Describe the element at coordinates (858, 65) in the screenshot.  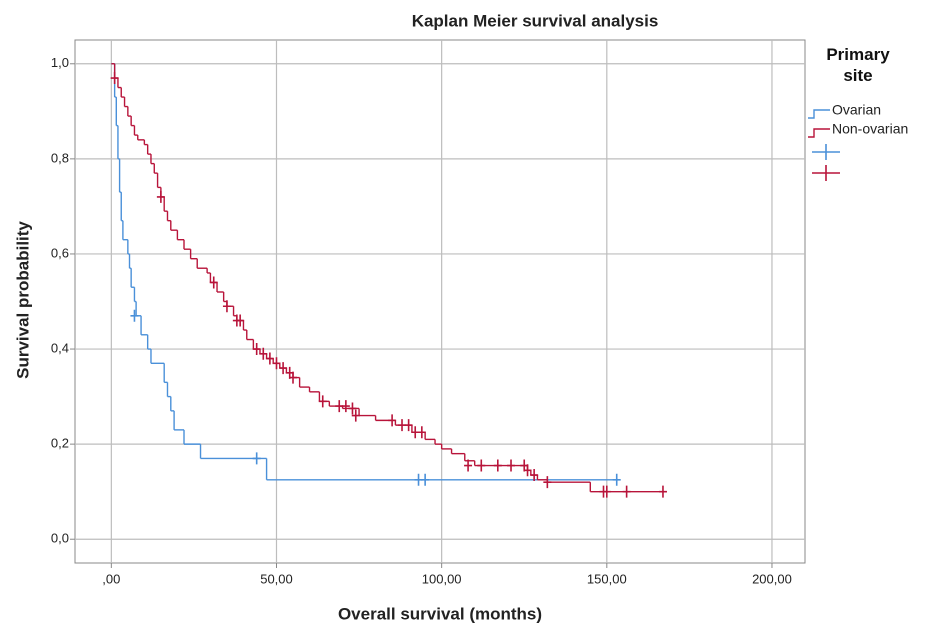
I see `legend-title: Primary site` at that location.